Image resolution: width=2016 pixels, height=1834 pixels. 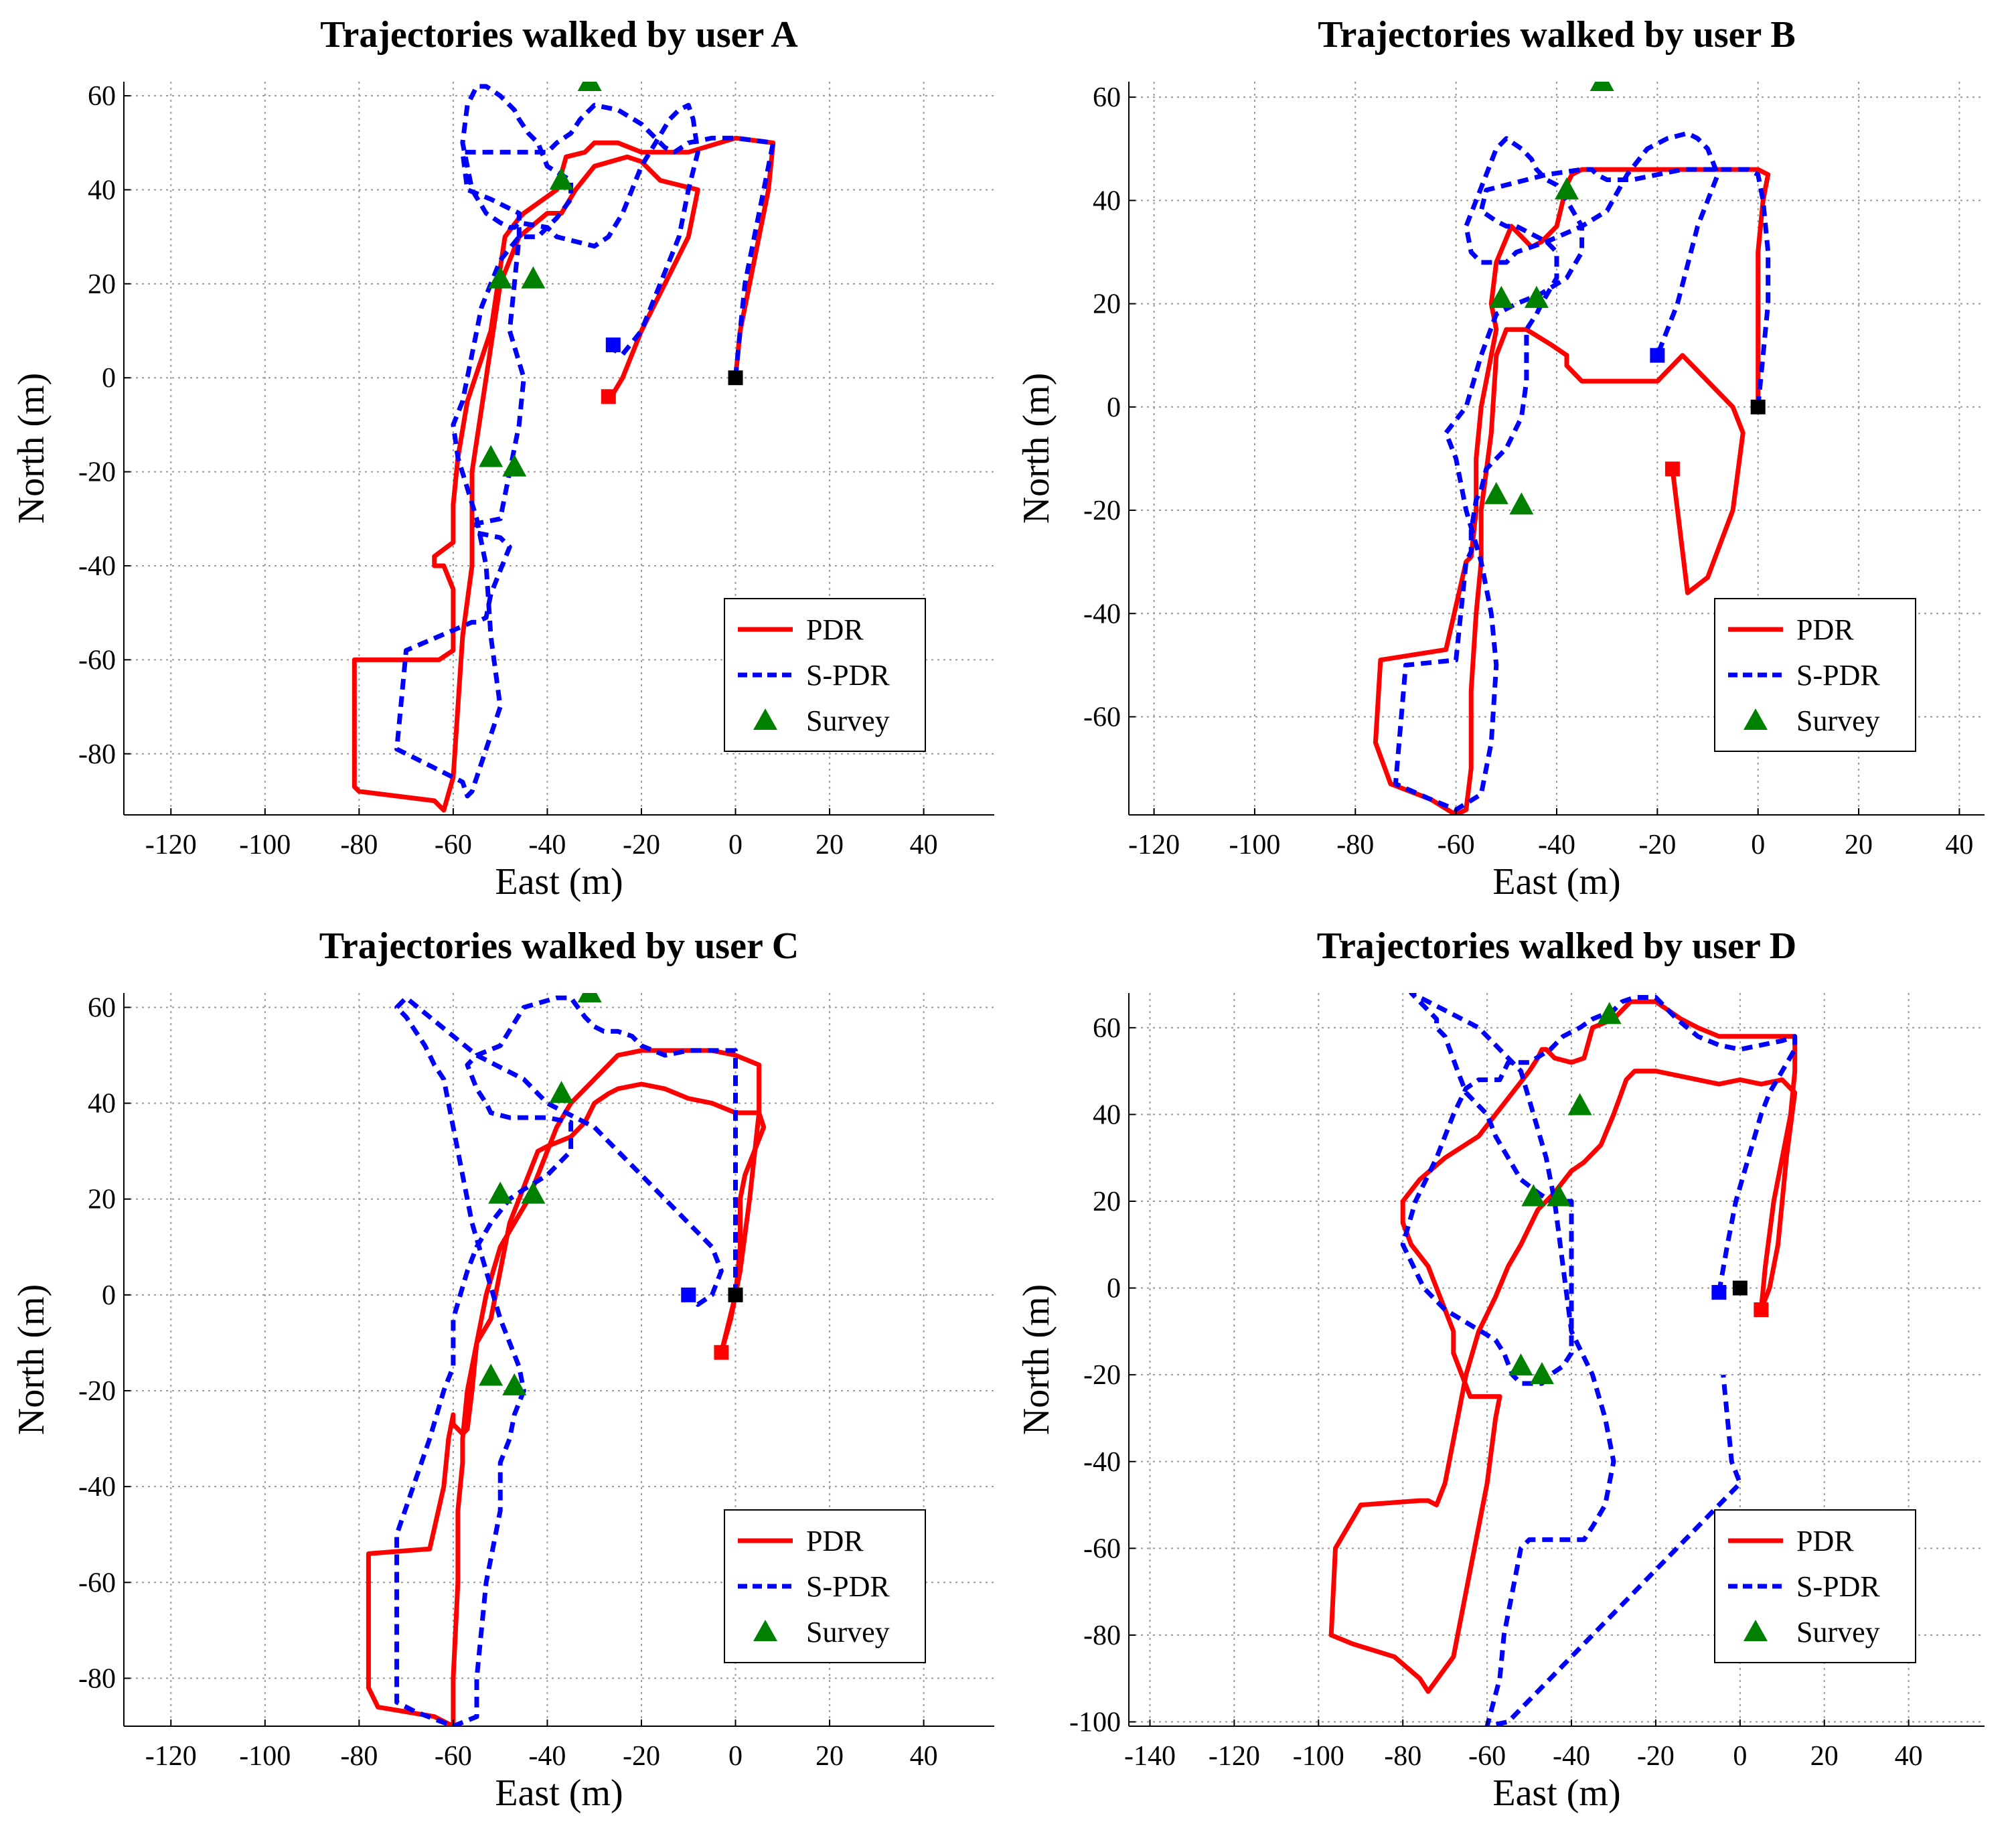 I want to click on chart-title: Trajectories walked by user D, so click(x=1557, y=946).